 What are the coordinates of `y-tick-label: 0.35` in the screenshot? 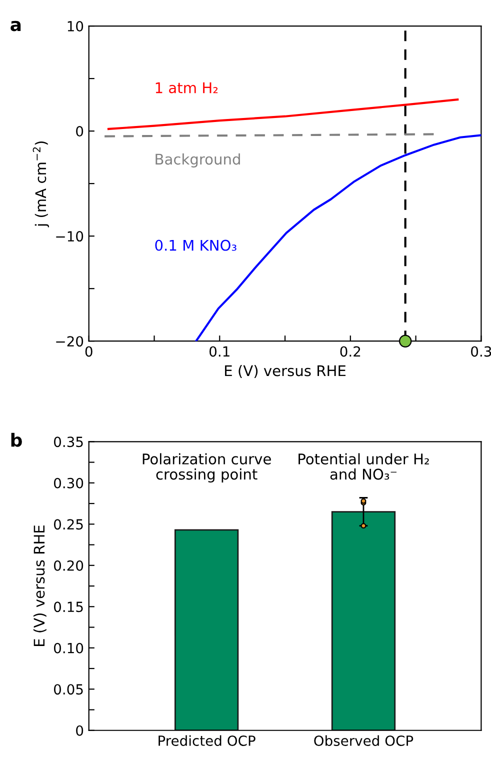 It's located at (68, 442).